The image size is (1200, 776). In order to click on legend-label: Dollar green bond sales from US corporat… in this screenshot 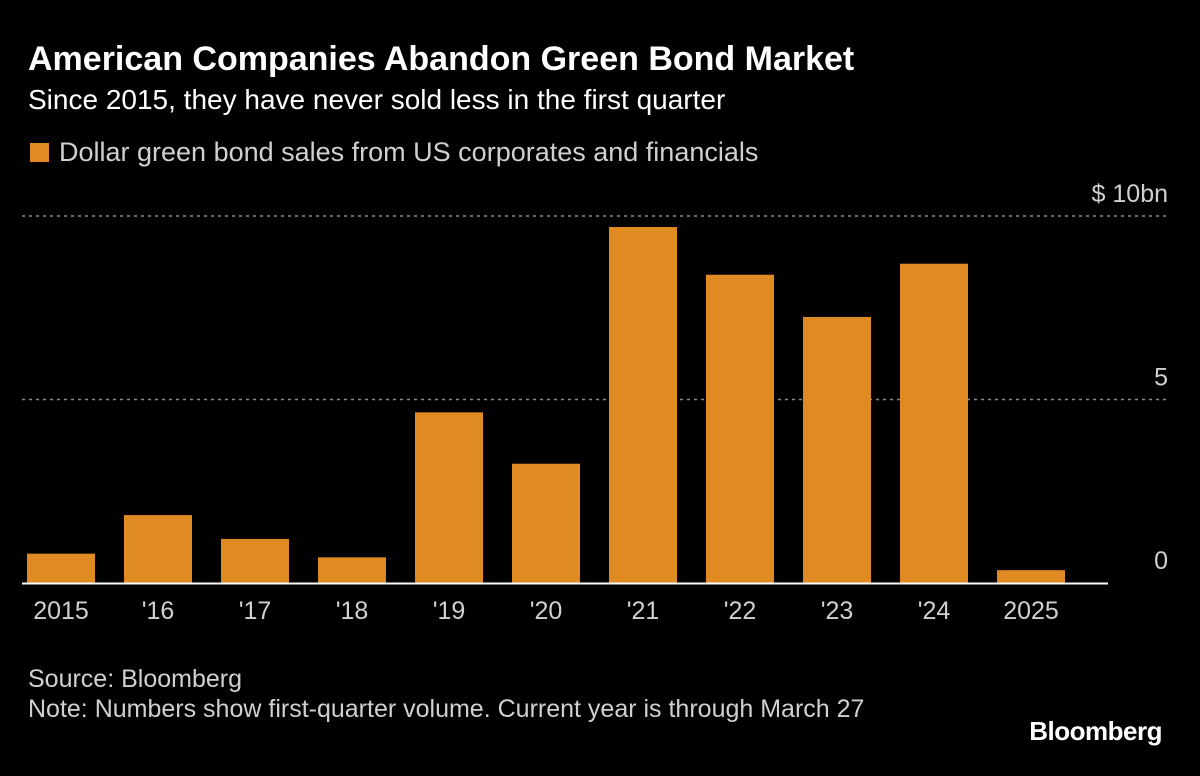, I will do `click(409, 152)`.